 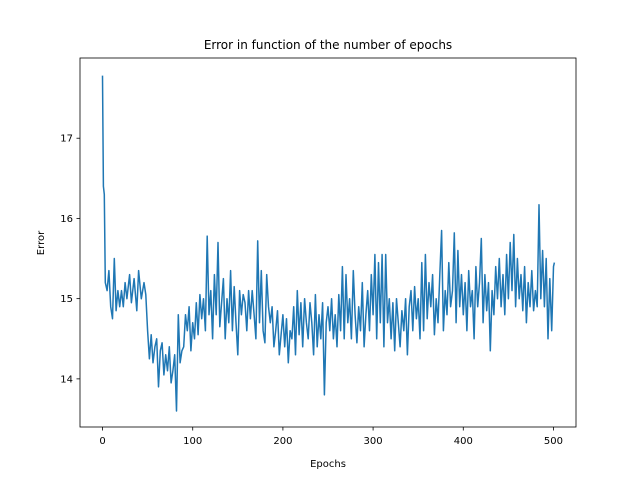 I want to click on y-tick-label: 14, so click(x=66, y=379).